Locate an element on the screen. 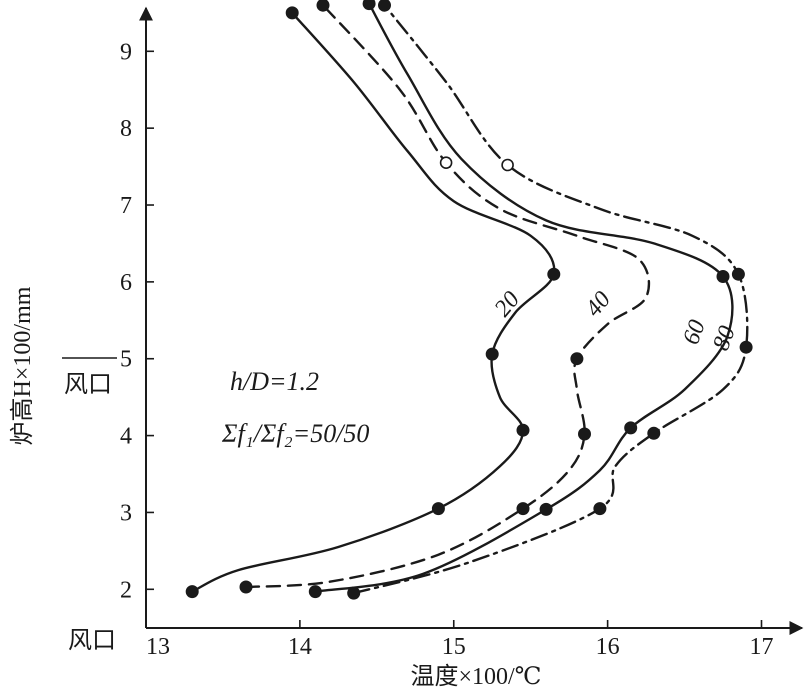 The height and width of the screenshot is (694, 807). x-axis-title: 温度×100/℃ is located at coordinates (475, 676).